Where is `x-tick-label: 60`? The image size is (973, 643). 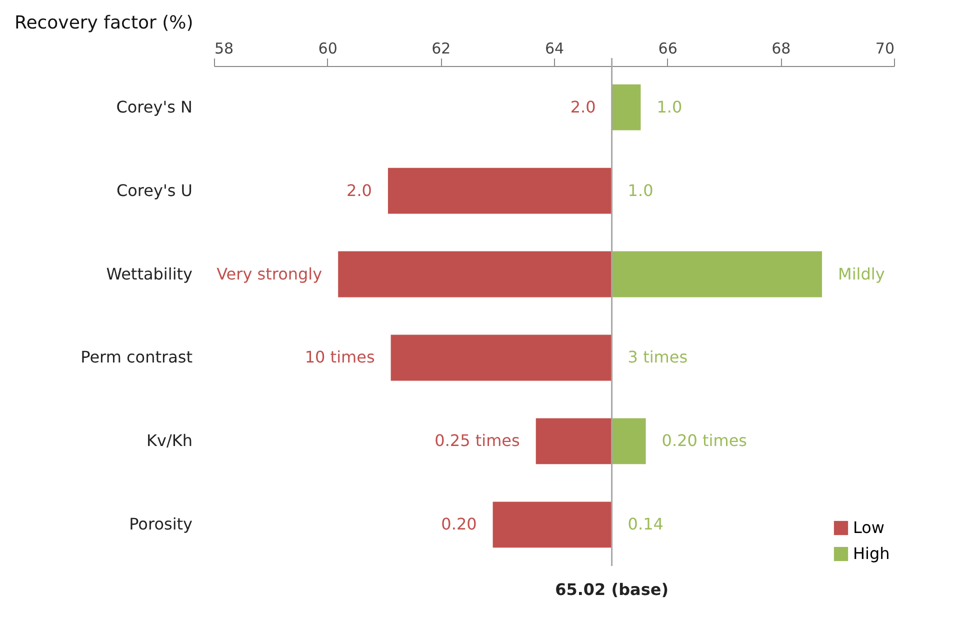
x-tick-label: 60 is located at coordinates (328, 49).